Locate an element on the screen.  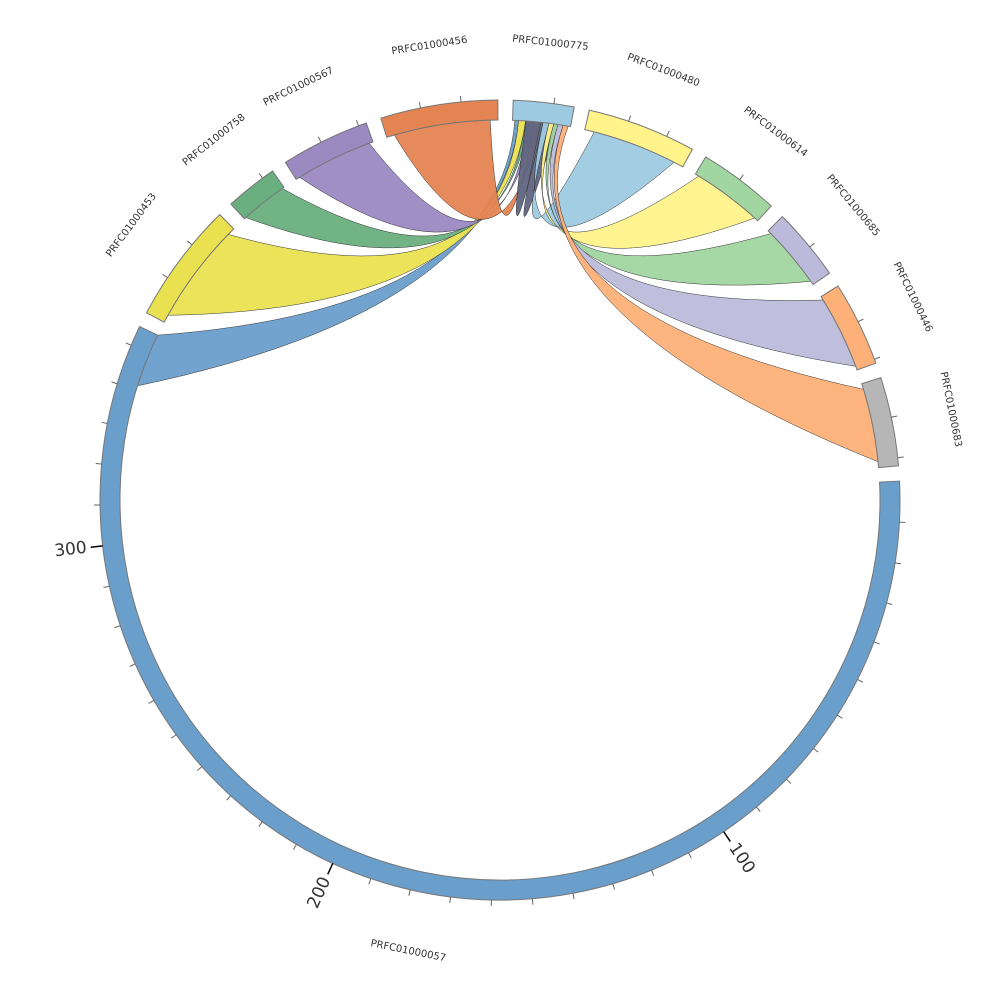
group-label: PRFC01000758 is located at coordinates (214, 140).